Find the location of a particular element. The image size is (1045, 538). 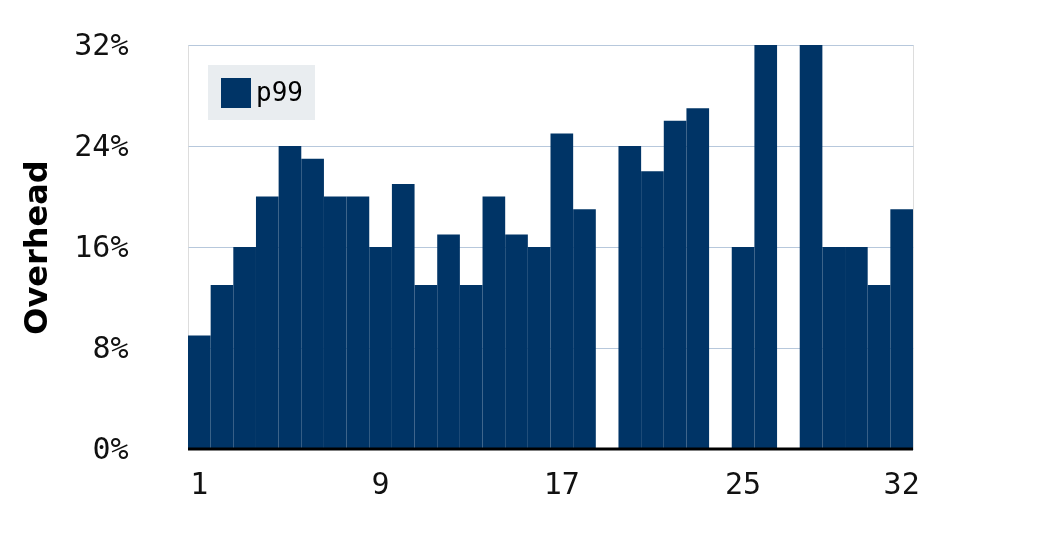

y-tick-label: 0% is located at coordinates (110, 448).